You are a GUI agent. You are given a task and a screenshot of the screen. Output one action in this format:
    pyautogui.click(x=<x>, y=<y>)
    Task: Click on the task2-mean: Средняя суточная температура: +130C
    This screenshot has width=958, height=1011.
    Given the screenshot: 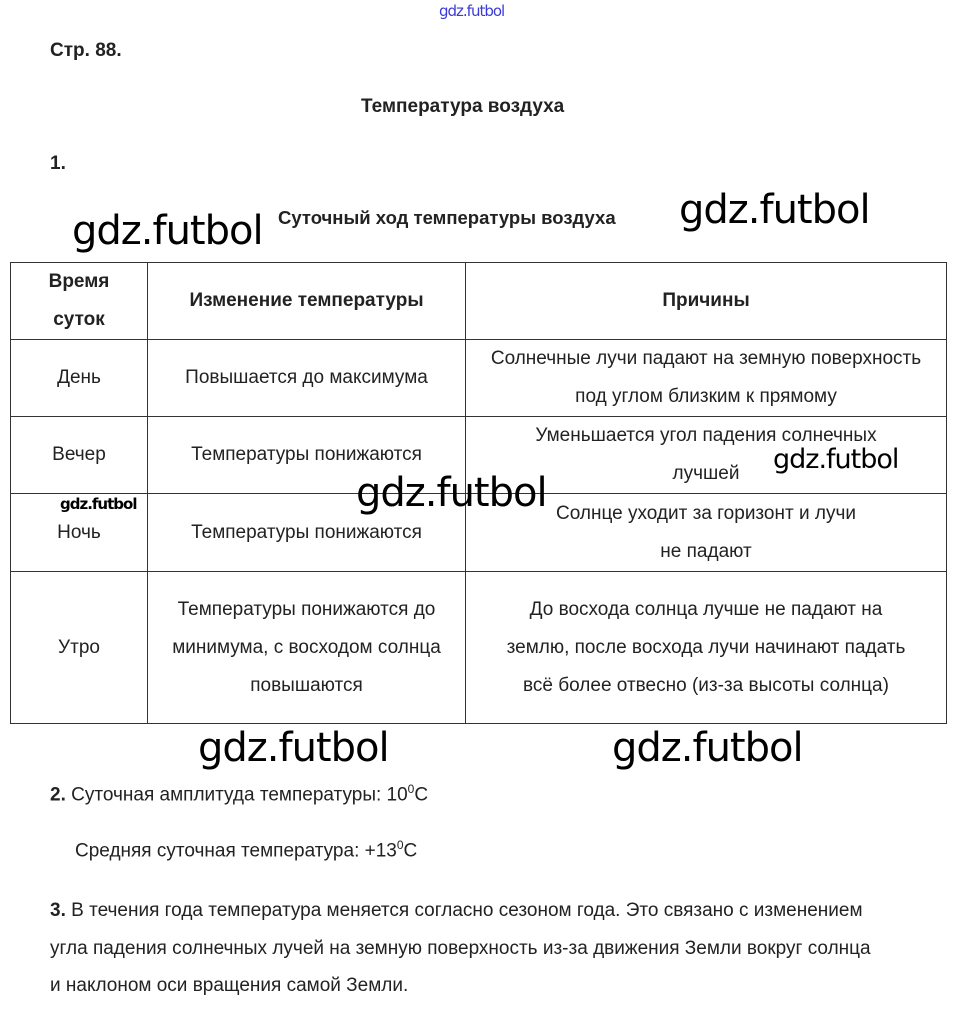 What is the action you would take?
    pyautogui.click(x=246, y=850)
    